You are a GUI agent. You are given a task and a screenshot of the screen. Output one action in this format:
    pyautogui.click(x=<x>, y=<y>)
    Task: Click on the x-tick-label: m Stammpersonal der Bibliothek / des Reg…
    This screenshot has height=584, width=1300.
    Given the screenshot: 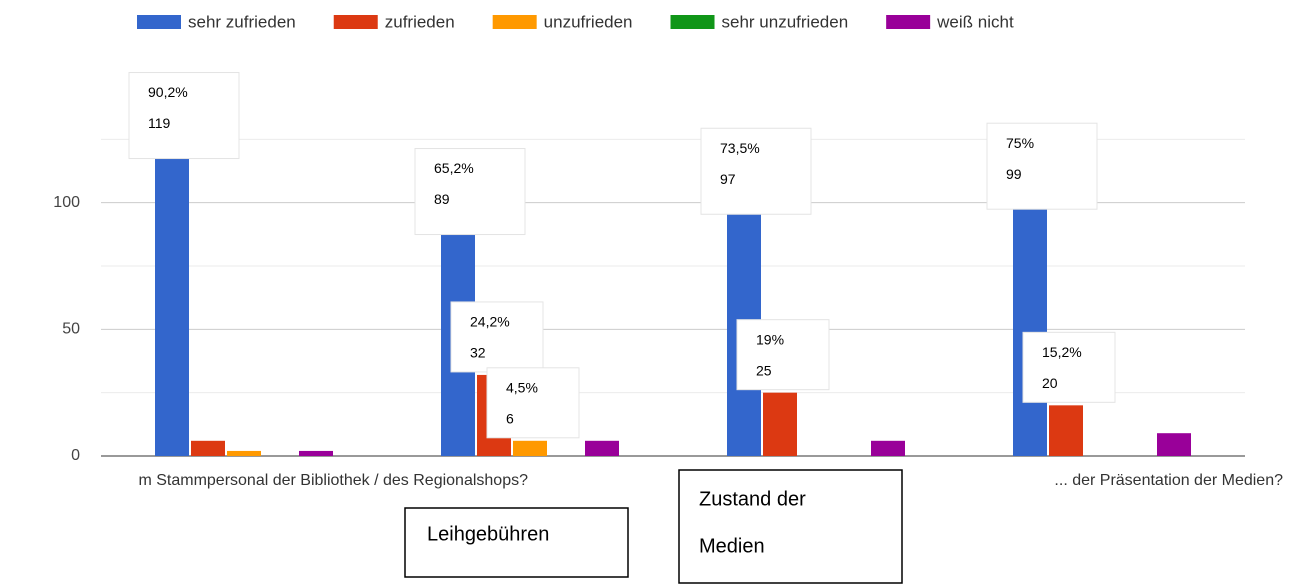 What is the action you would take?
    pyautogui.click(x=333, y=480)
    